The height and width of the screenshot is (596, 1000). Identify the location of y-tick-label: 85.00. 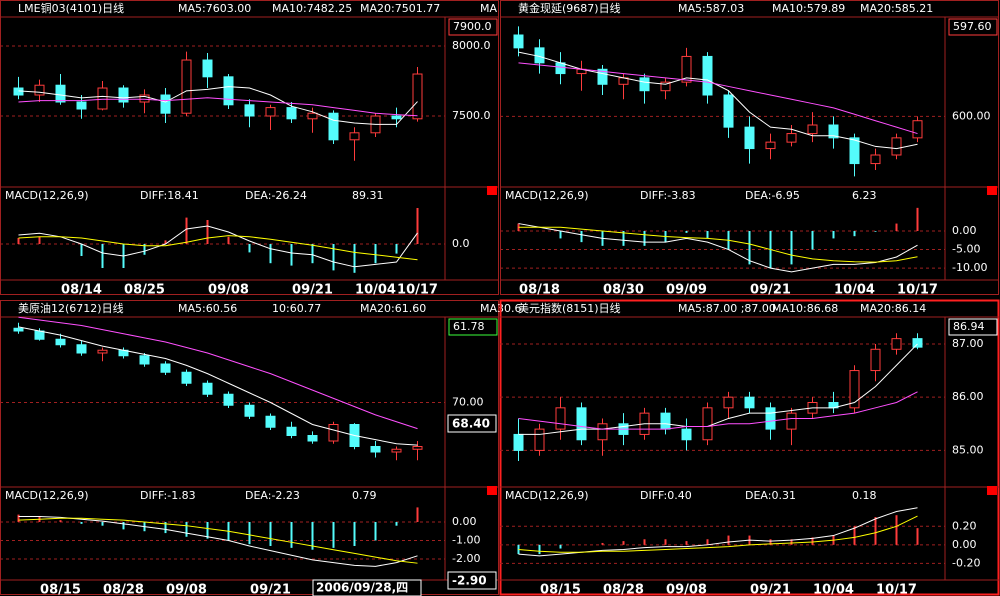
(968, 449).